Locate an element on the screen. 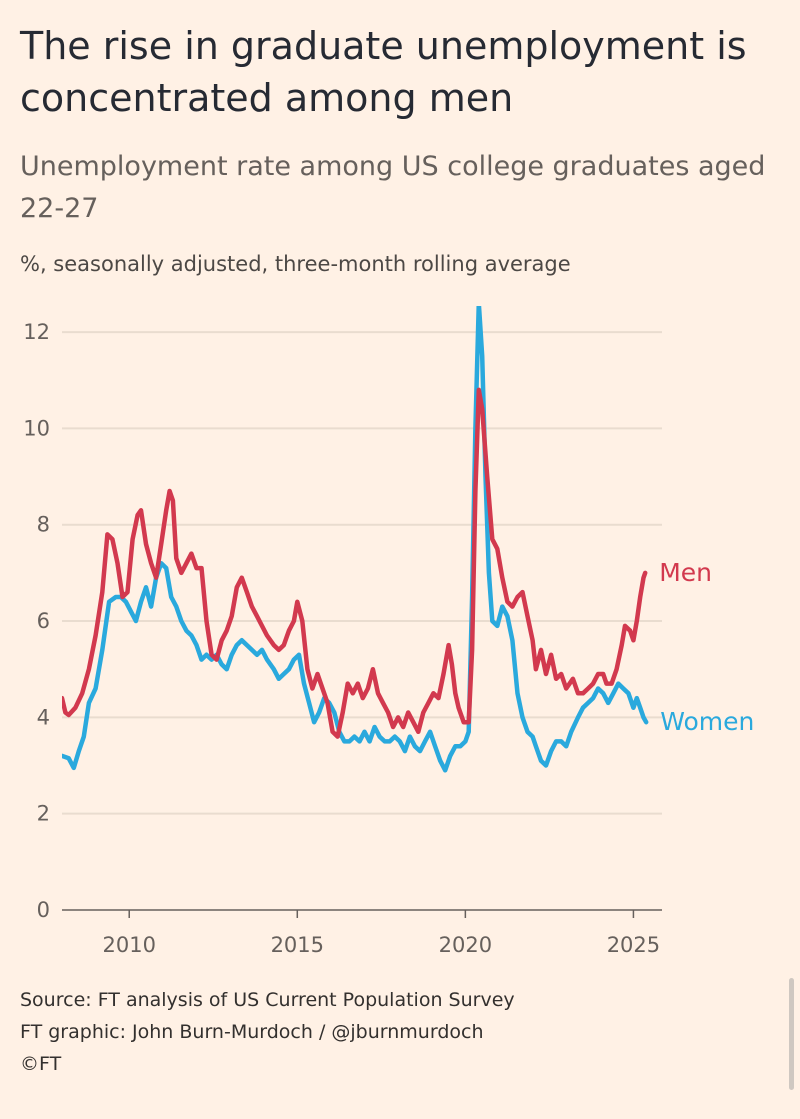  y-tick: 2 is located at coordinates (43, 814).